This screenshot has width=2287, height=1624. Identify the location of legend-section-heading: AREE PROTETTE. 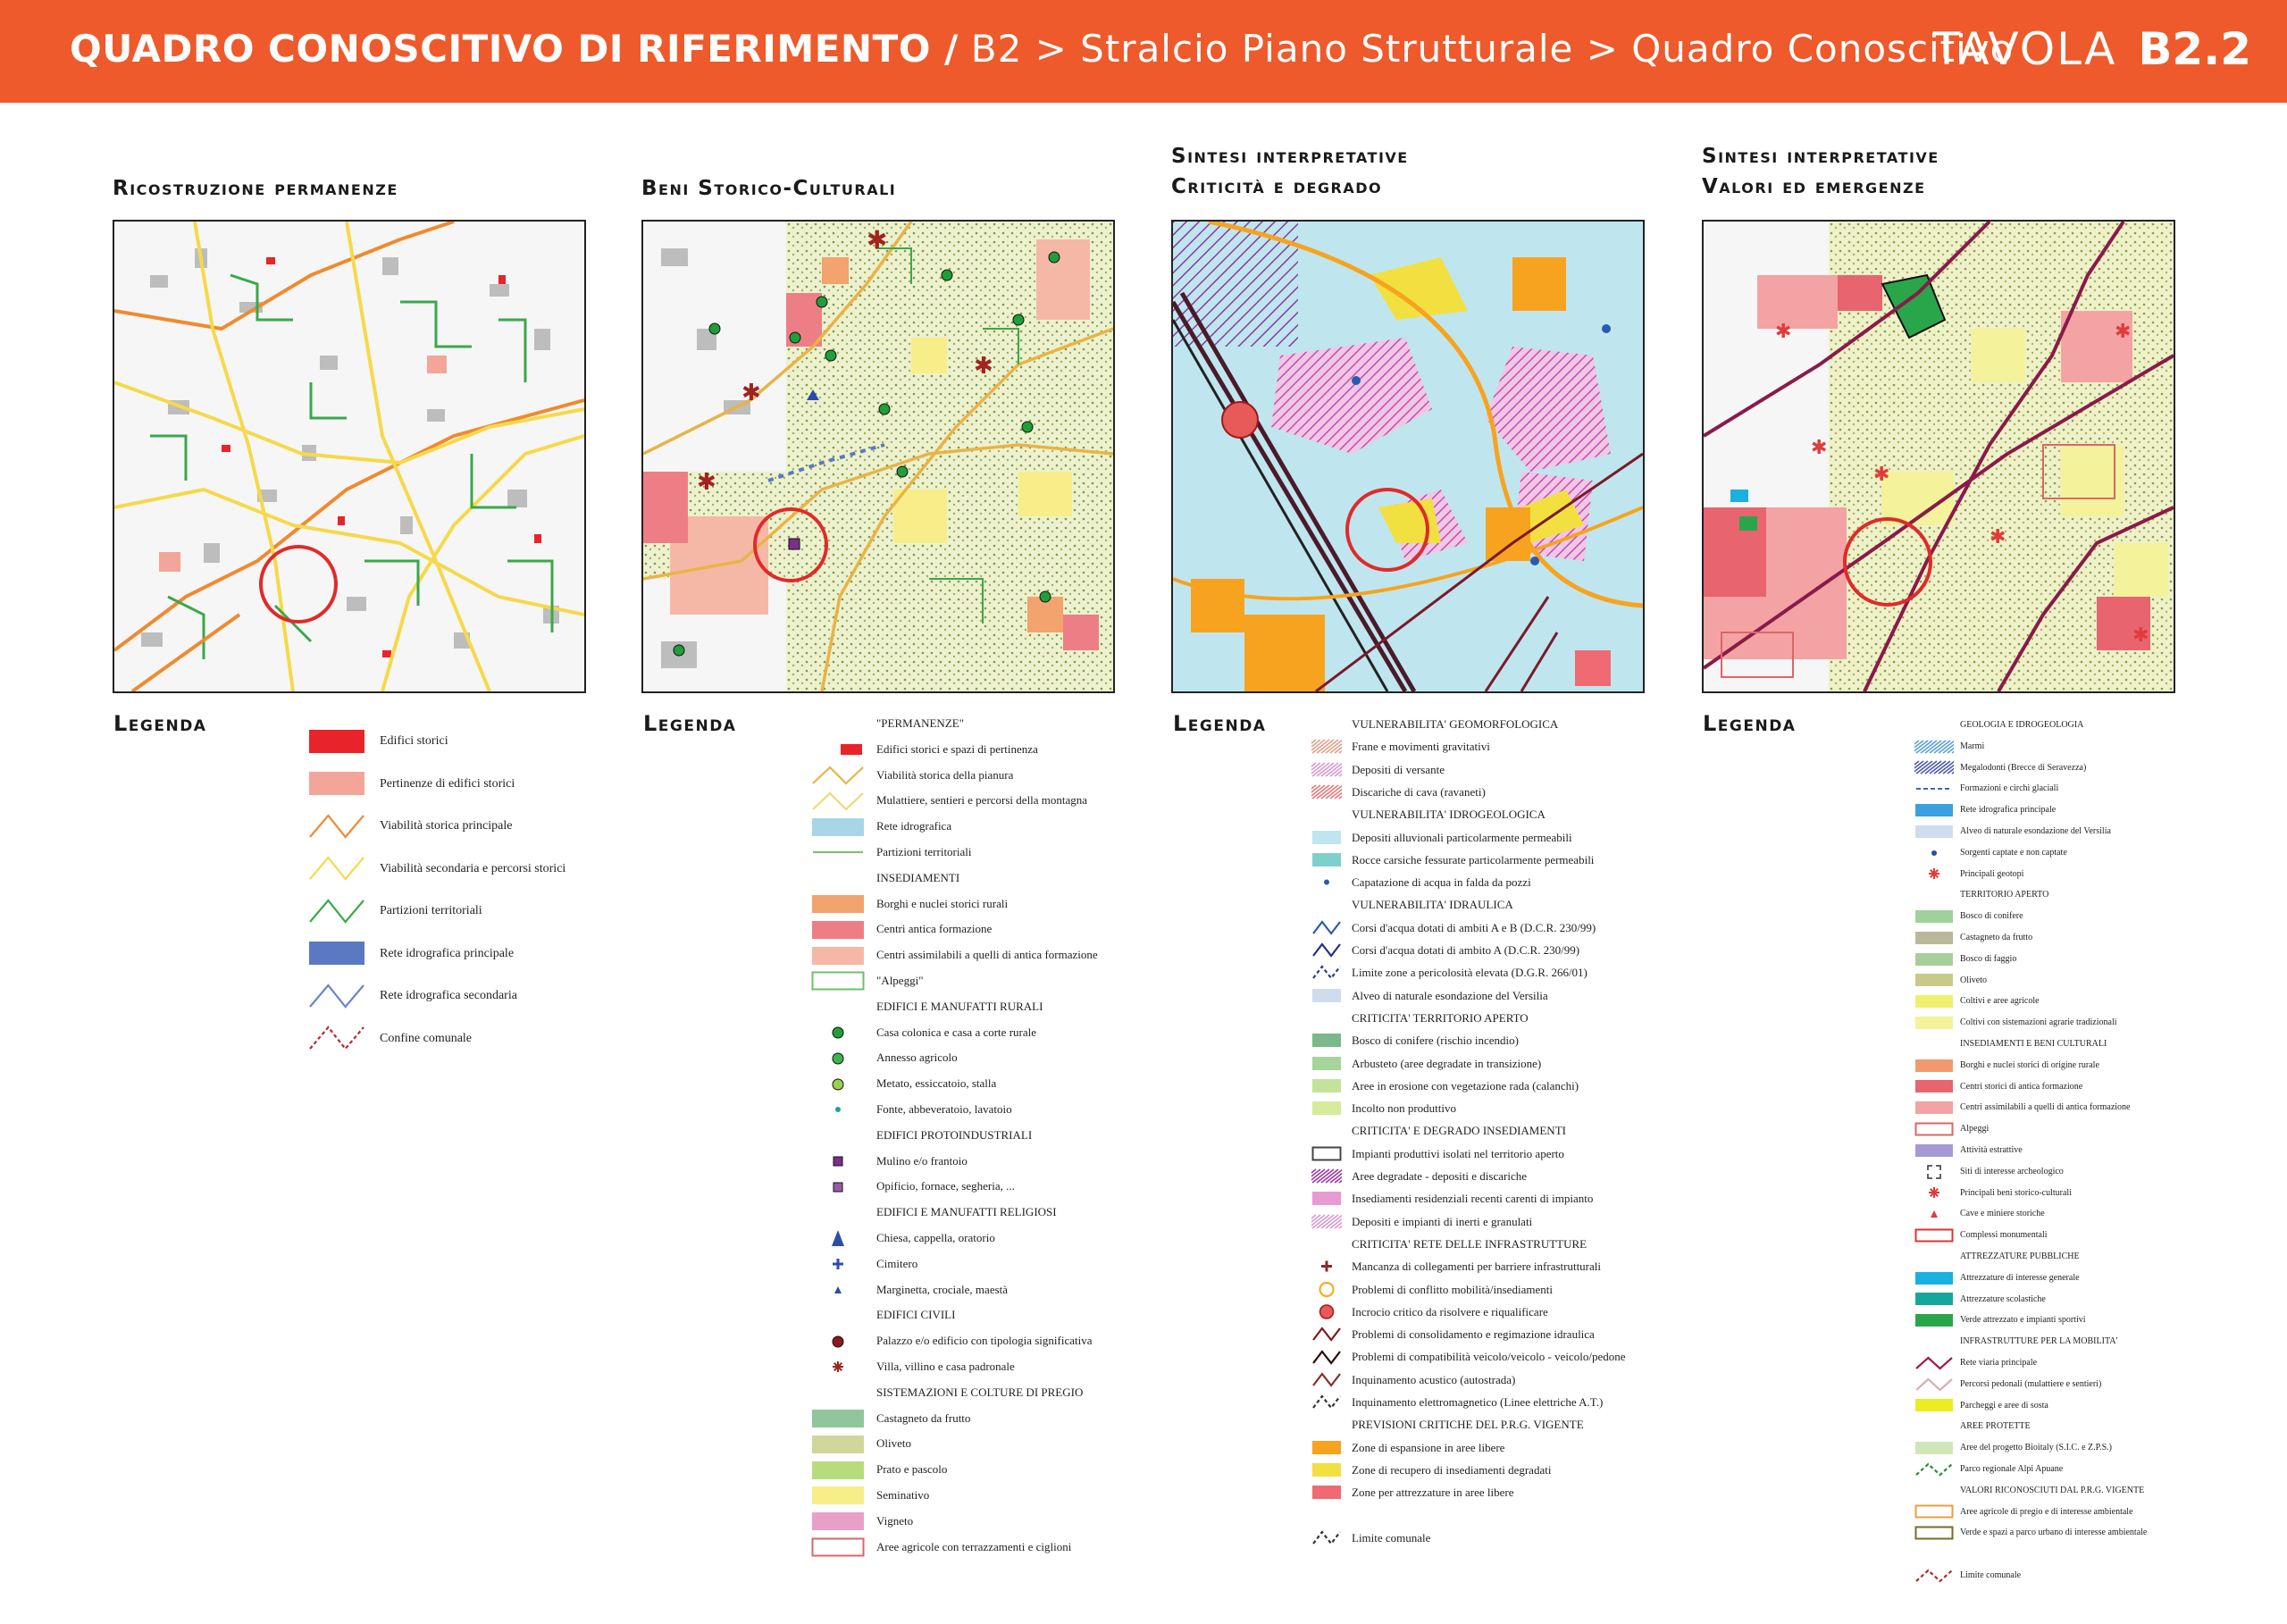
(1995, 1426).